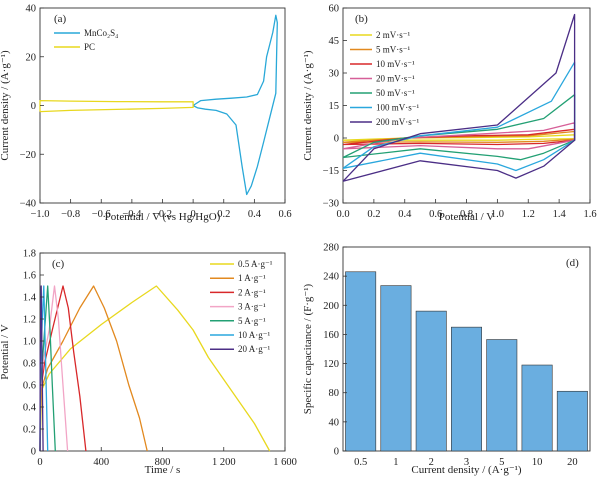  I want to click on legend-label-4: 5 A·g⁻¹, so click(252, 321).